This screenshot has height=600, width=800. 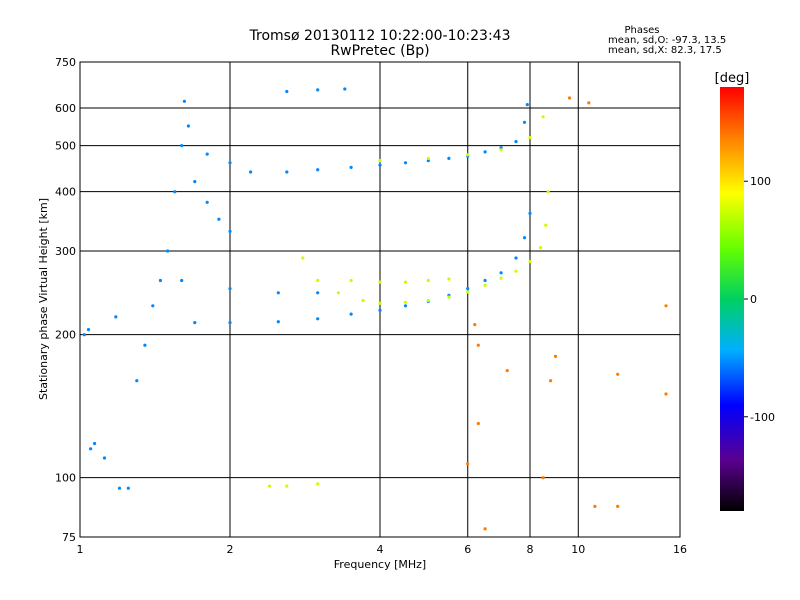 I want to click on phases-heading: Phases, so click(x=641, y=30).